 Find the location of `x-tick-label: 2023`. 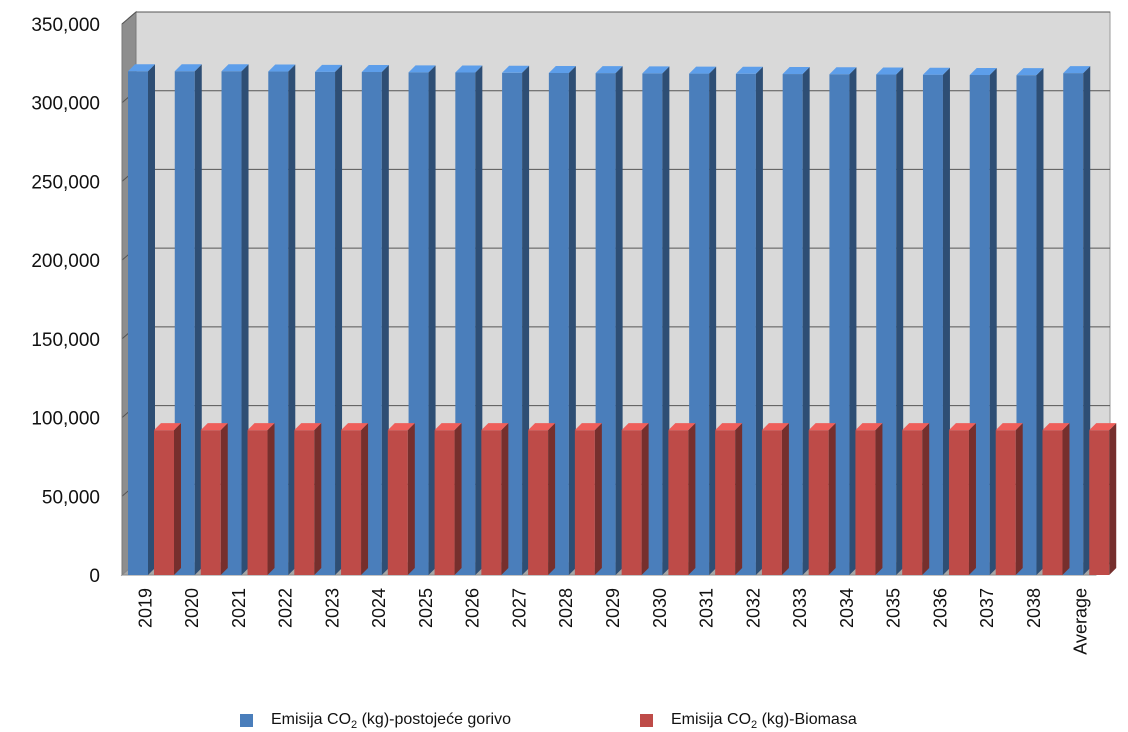

x-tick-label: 2023 is located at coordinates (332, 608).